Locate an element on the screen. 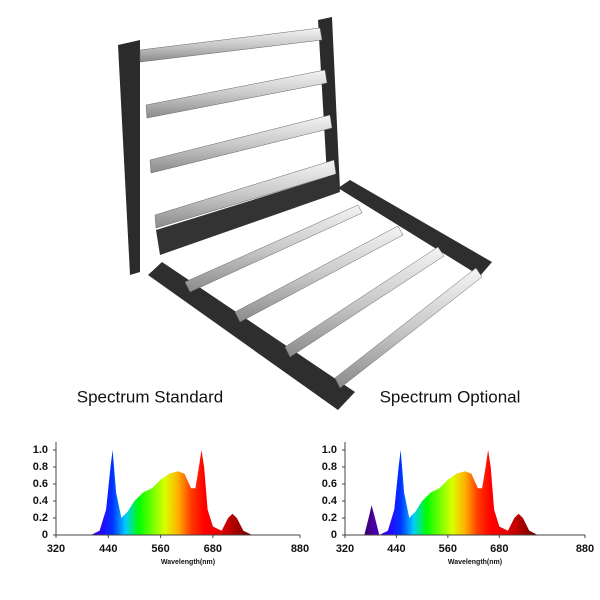 This screenshot has width=600, height=600. chart-title: Spectrum Optional is located at coordinates (450, 396).